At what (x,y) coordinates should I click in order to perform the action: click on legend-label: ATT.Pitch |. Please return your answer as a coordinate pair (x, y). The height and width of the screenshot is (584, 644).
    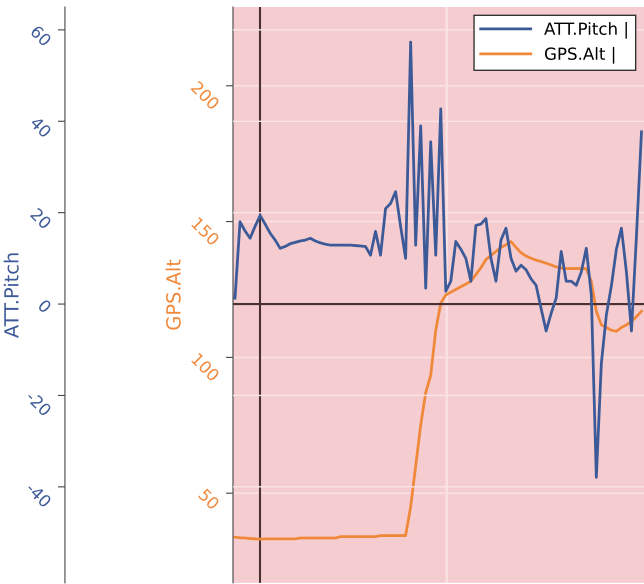
    Looking at the image, I should click on (585, 30).